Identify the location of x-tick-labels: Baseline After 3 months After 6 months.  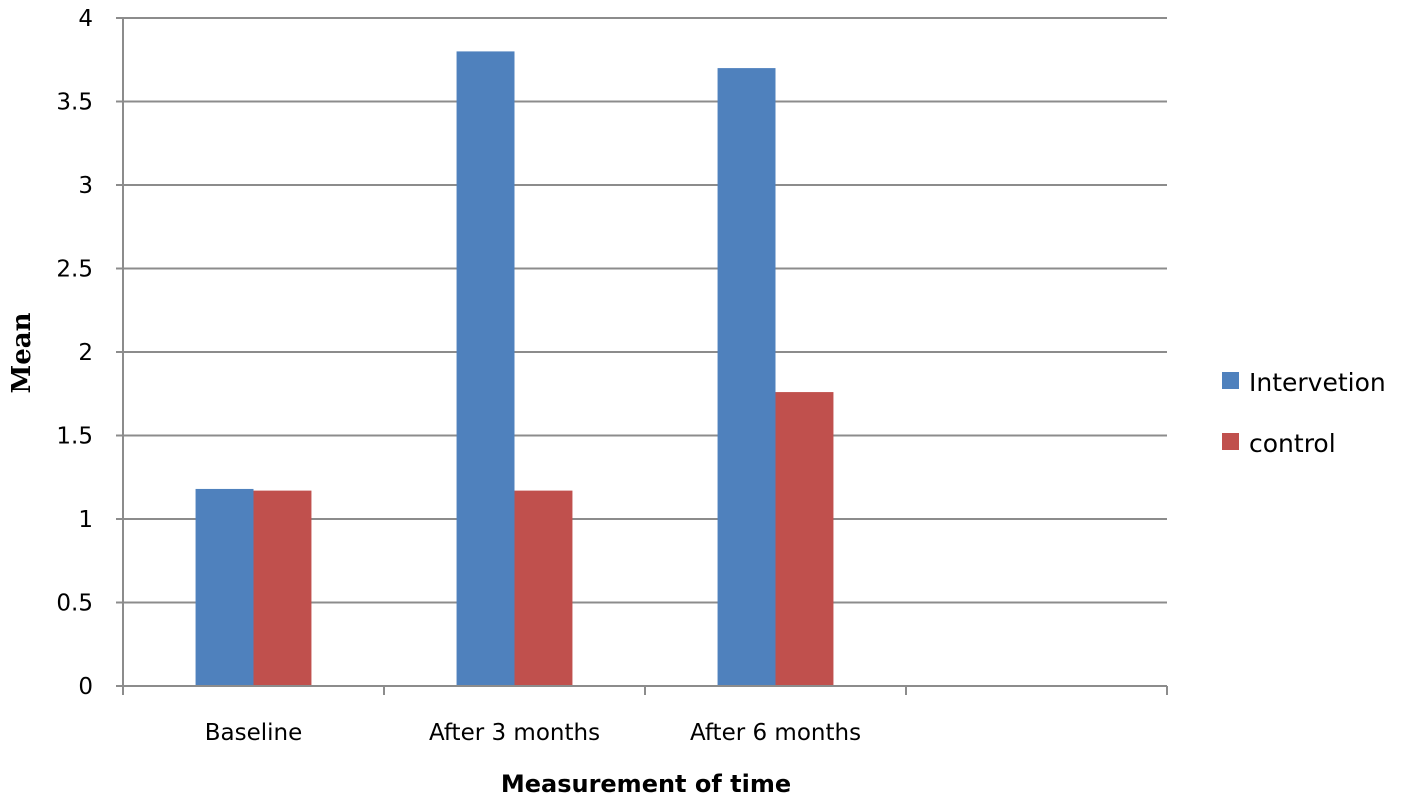
(533, 733).